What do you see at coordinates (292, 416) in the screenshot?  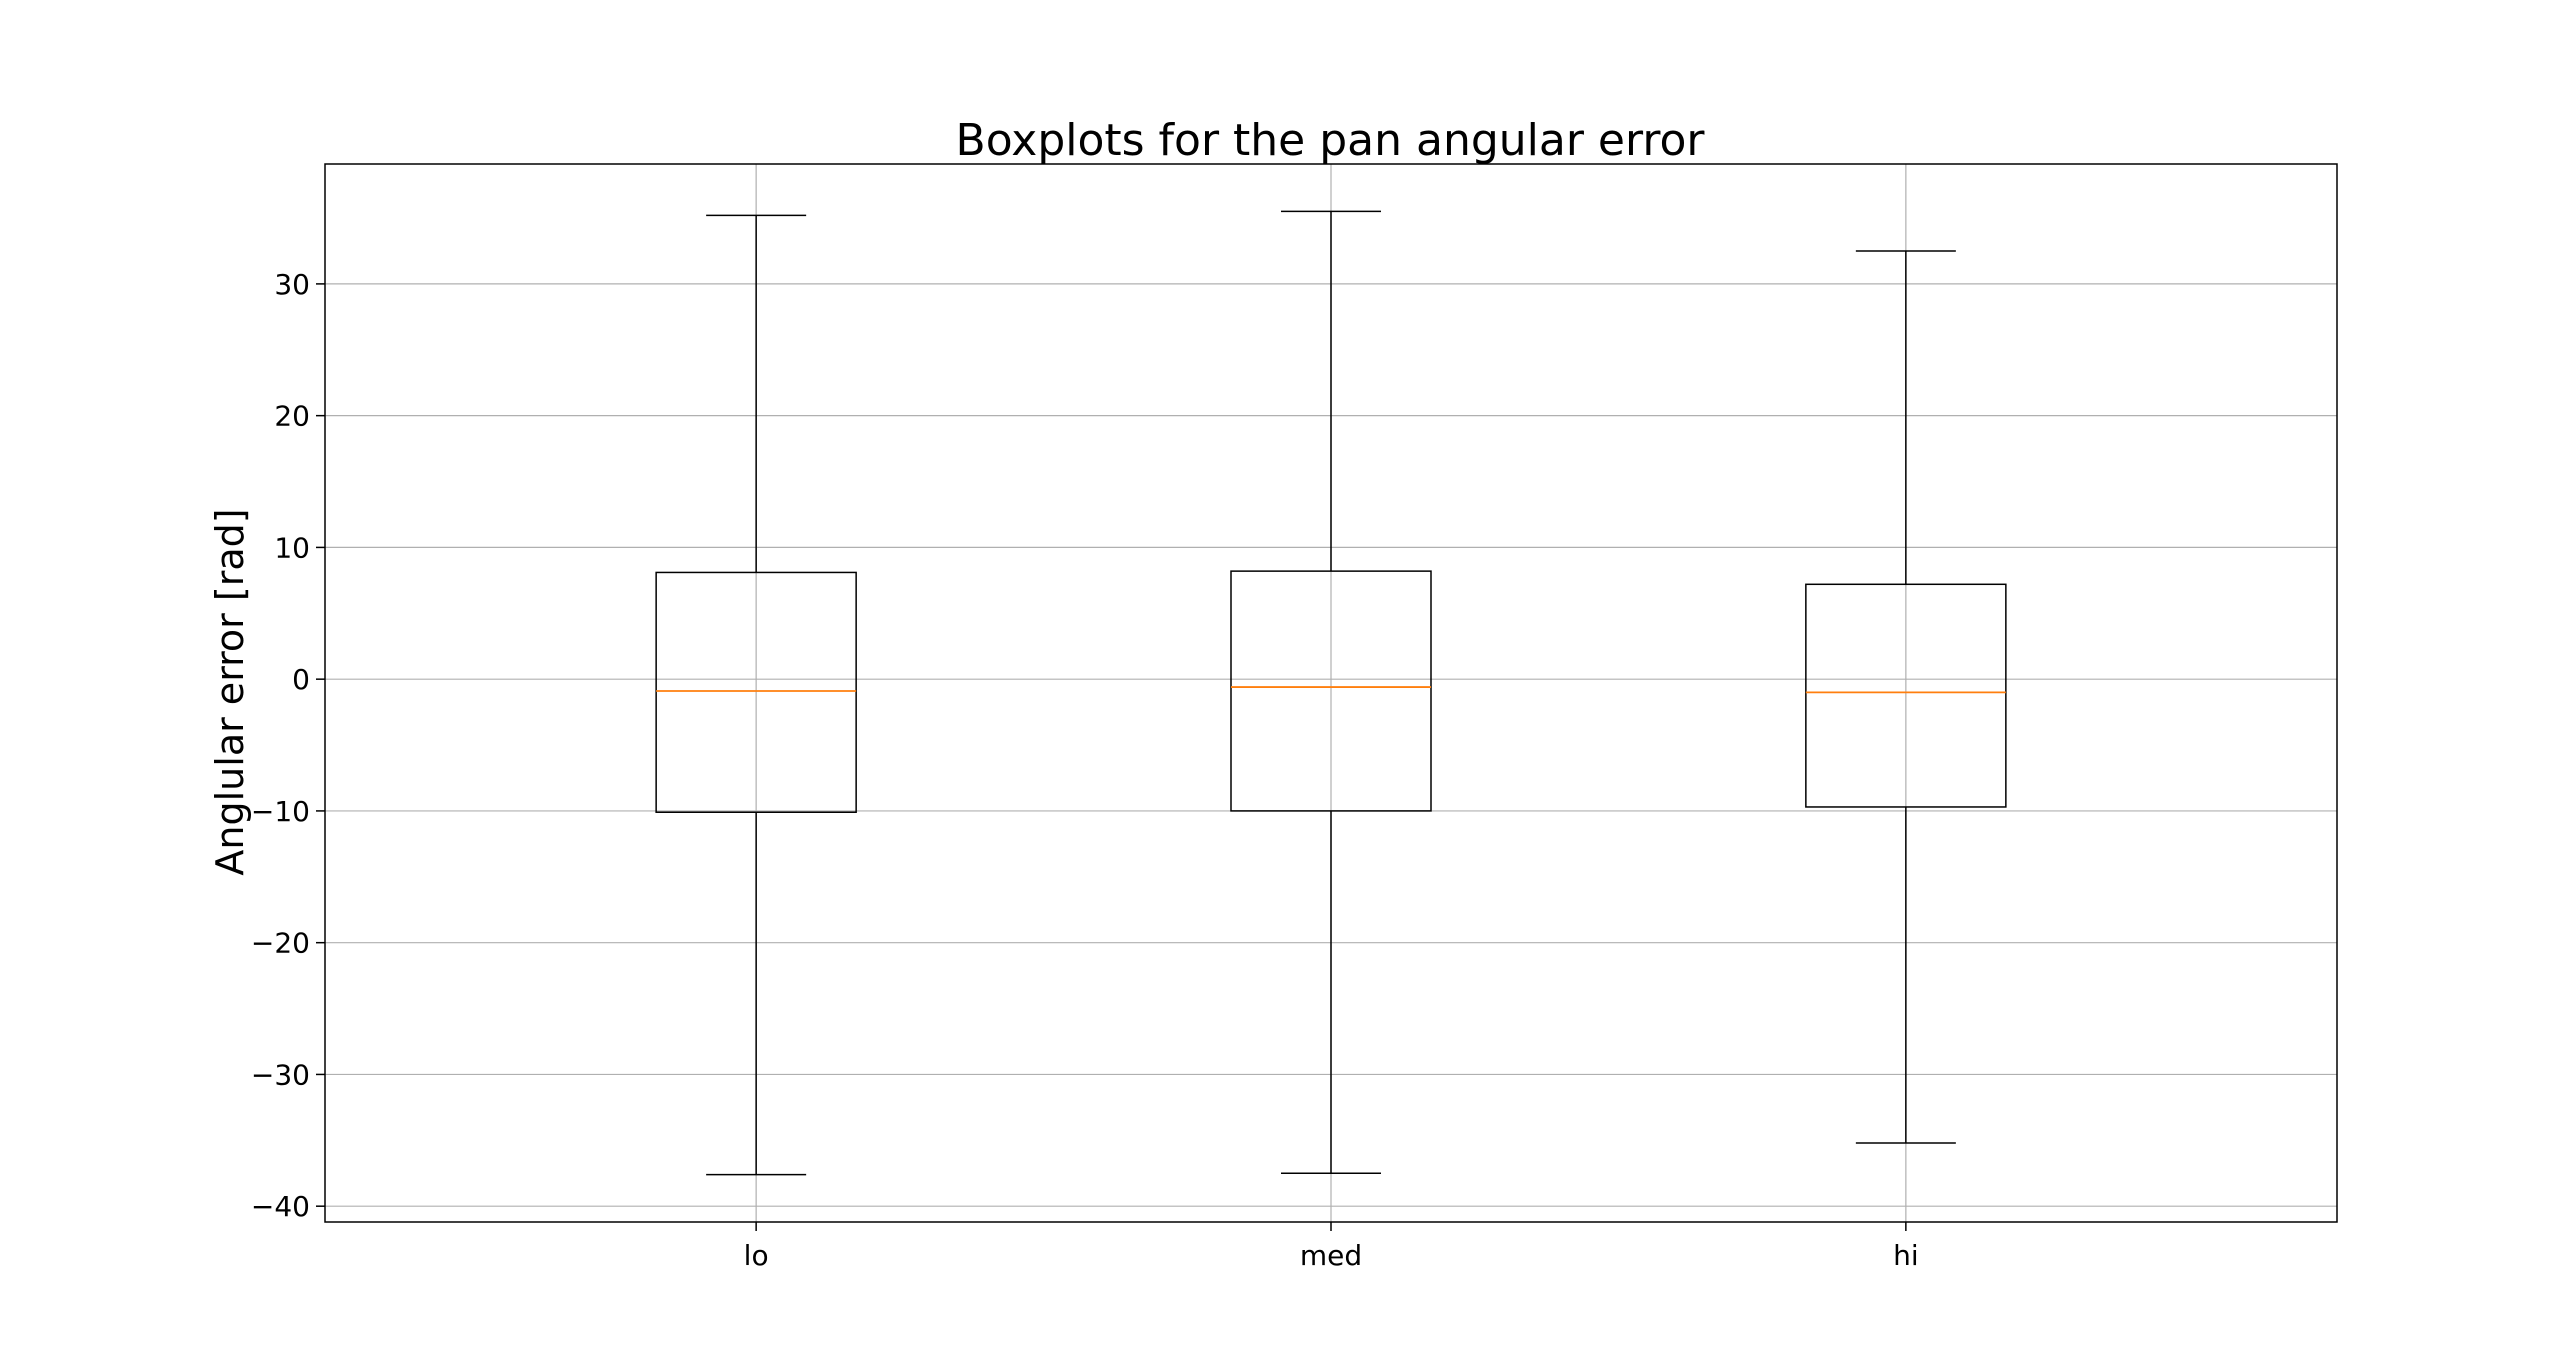 I see `y-tick-label: 20` at bounding box center [292, 416].